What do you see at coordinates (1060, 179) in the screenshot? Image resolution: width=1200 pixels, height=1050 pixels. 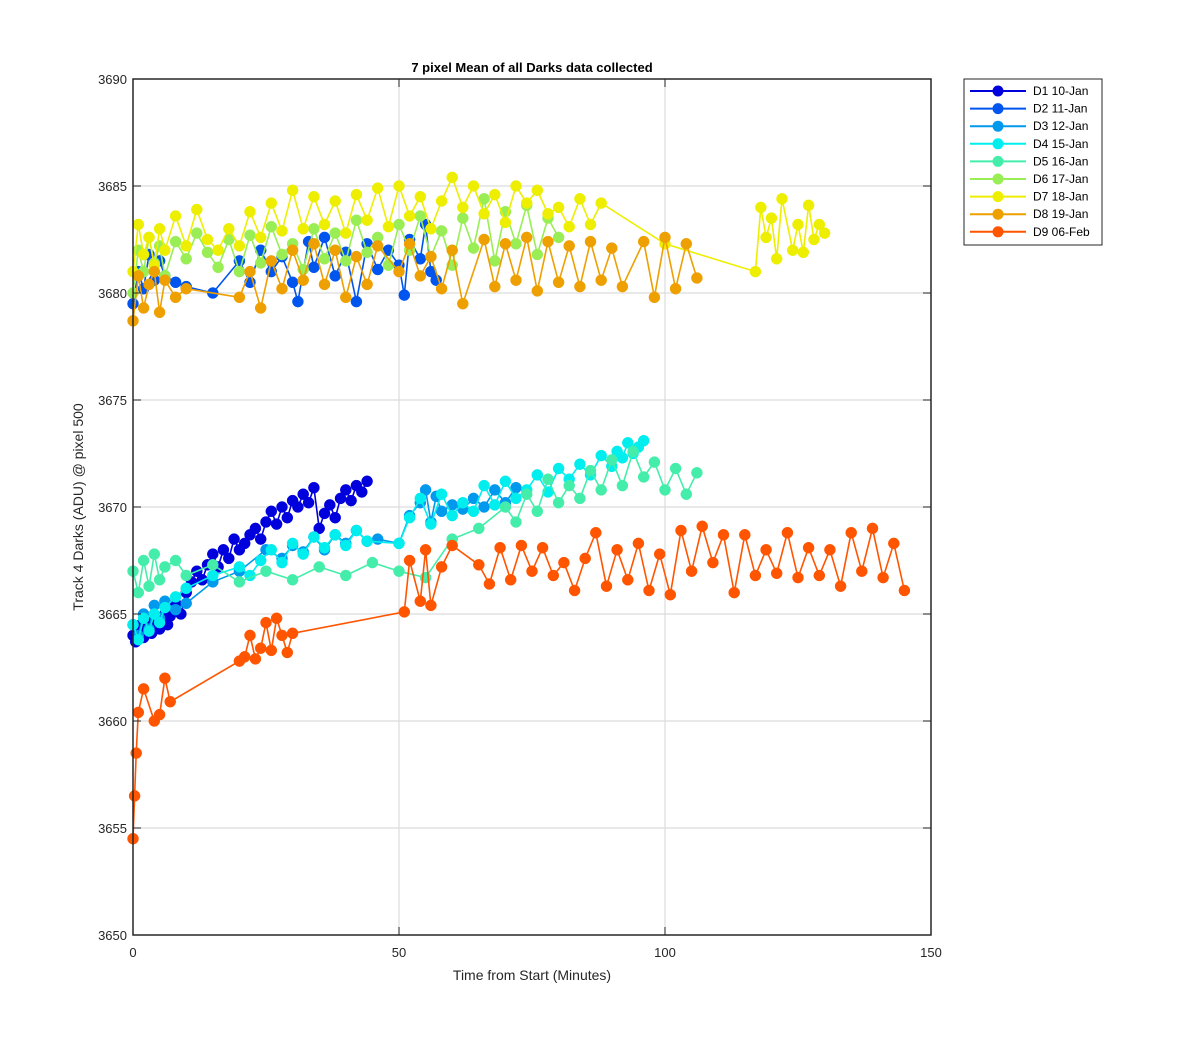 I see `legend-label: D6 17-Jan` at bounding box center [1060, 179].